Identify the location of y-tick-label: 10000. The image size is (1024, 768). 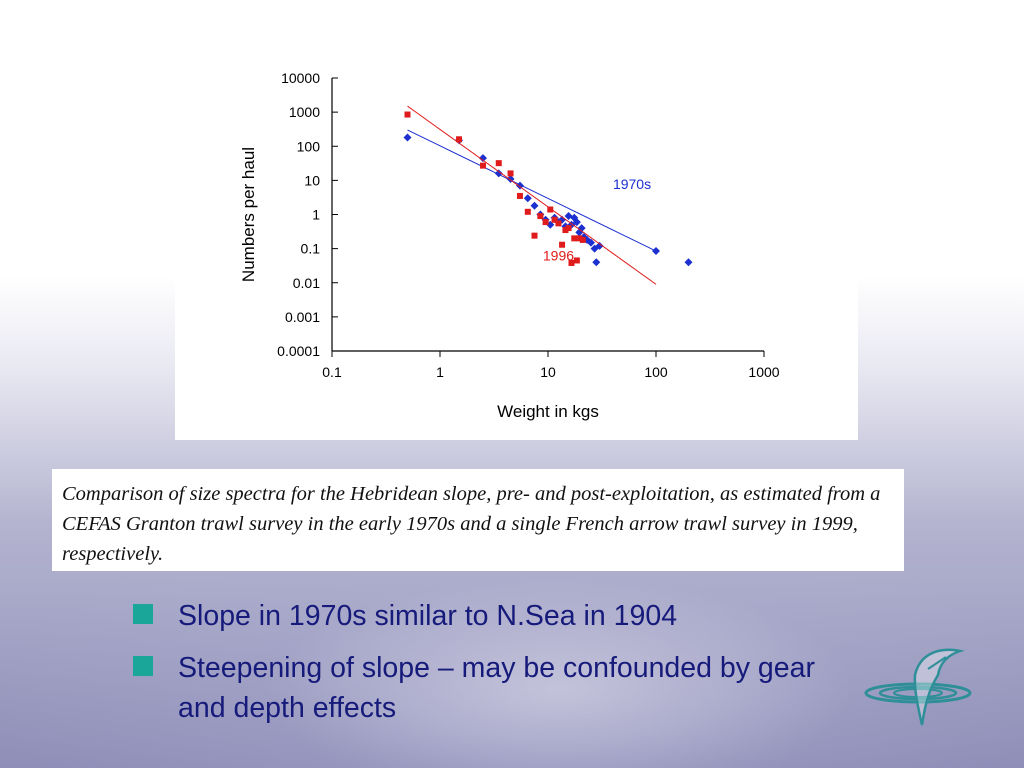
(300, 78).